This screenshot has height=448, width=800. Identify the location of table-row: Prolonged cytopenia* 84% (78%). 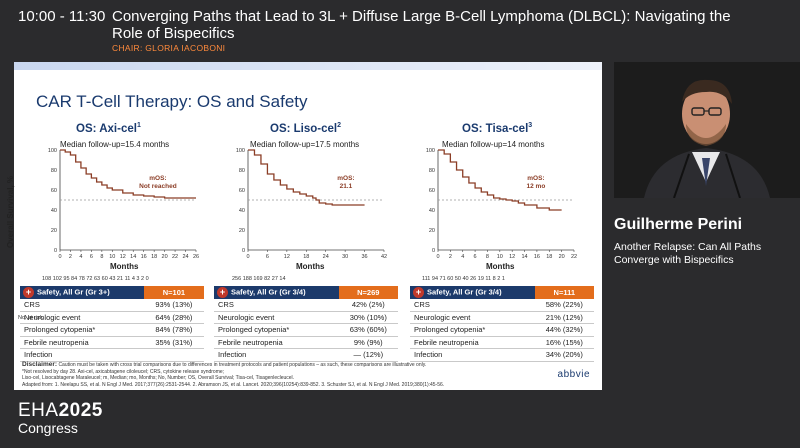
(112, 330).